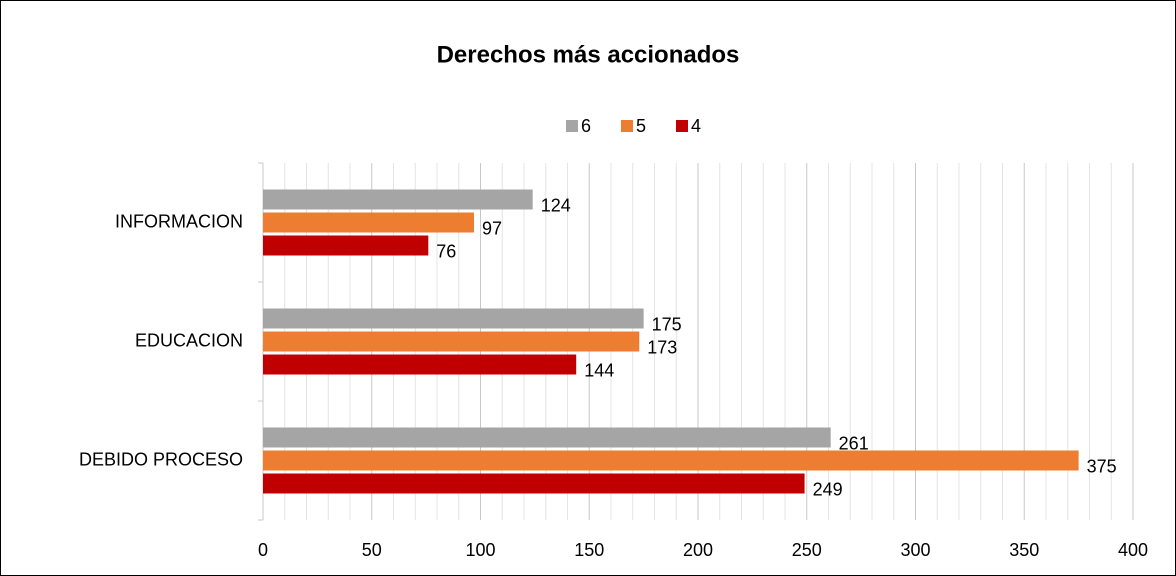 This screenshot has height=576, width=1176. What do you see at coordinates (662, 347) in the screenshot?
I see `data-label: 173` at bounding box center [662, 347].